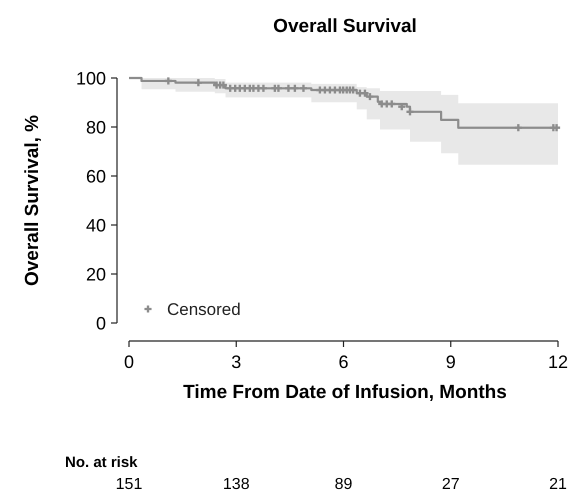  Describe the element at coordinates (236, 362) in the screenshot. I see `x-tick-label: 3` at that location.